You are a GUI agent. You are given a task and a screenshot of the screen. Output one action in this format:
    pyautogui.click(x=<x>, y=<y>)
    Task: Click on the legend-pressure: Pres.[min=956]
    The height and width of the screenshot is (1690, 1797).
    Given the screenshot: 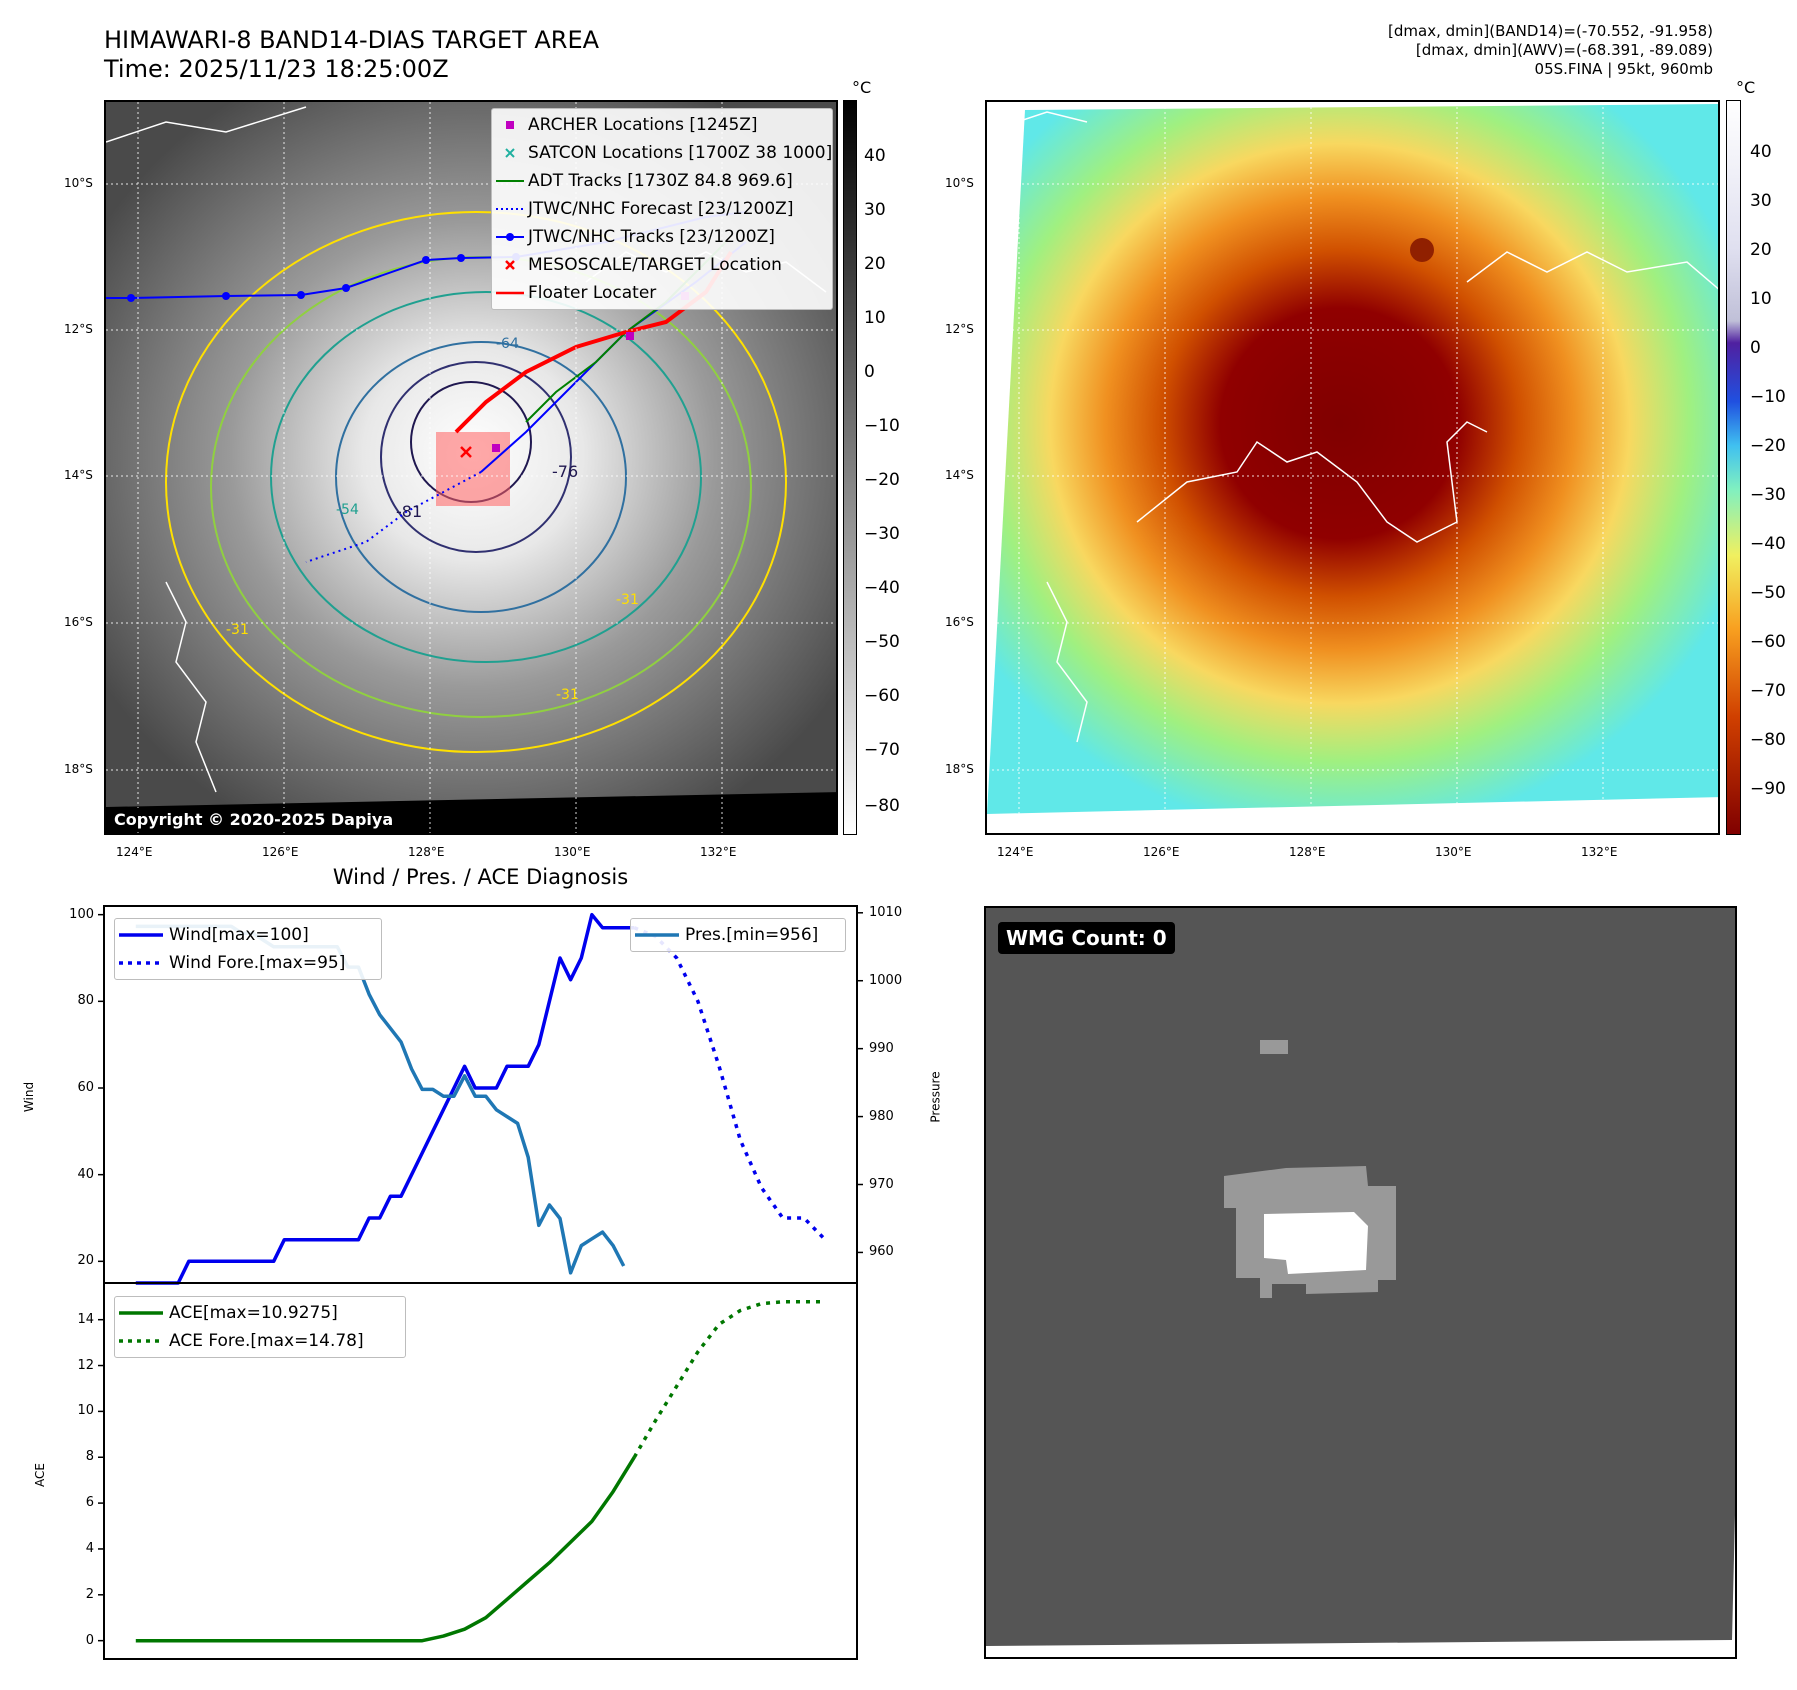 What is the action you would take?
    pyautogui.click(x=727, y=935)
    